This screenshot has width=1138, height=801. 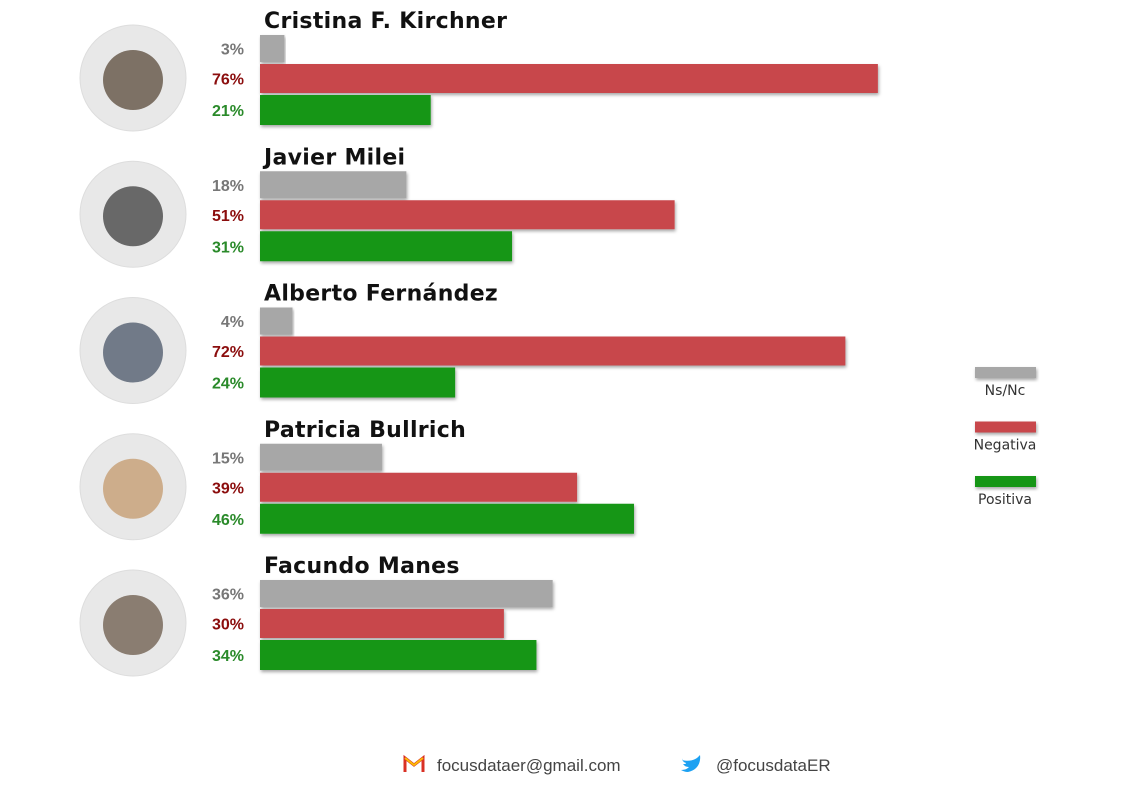 I want to click on value-label: 46%, so click(x=228, y=520).